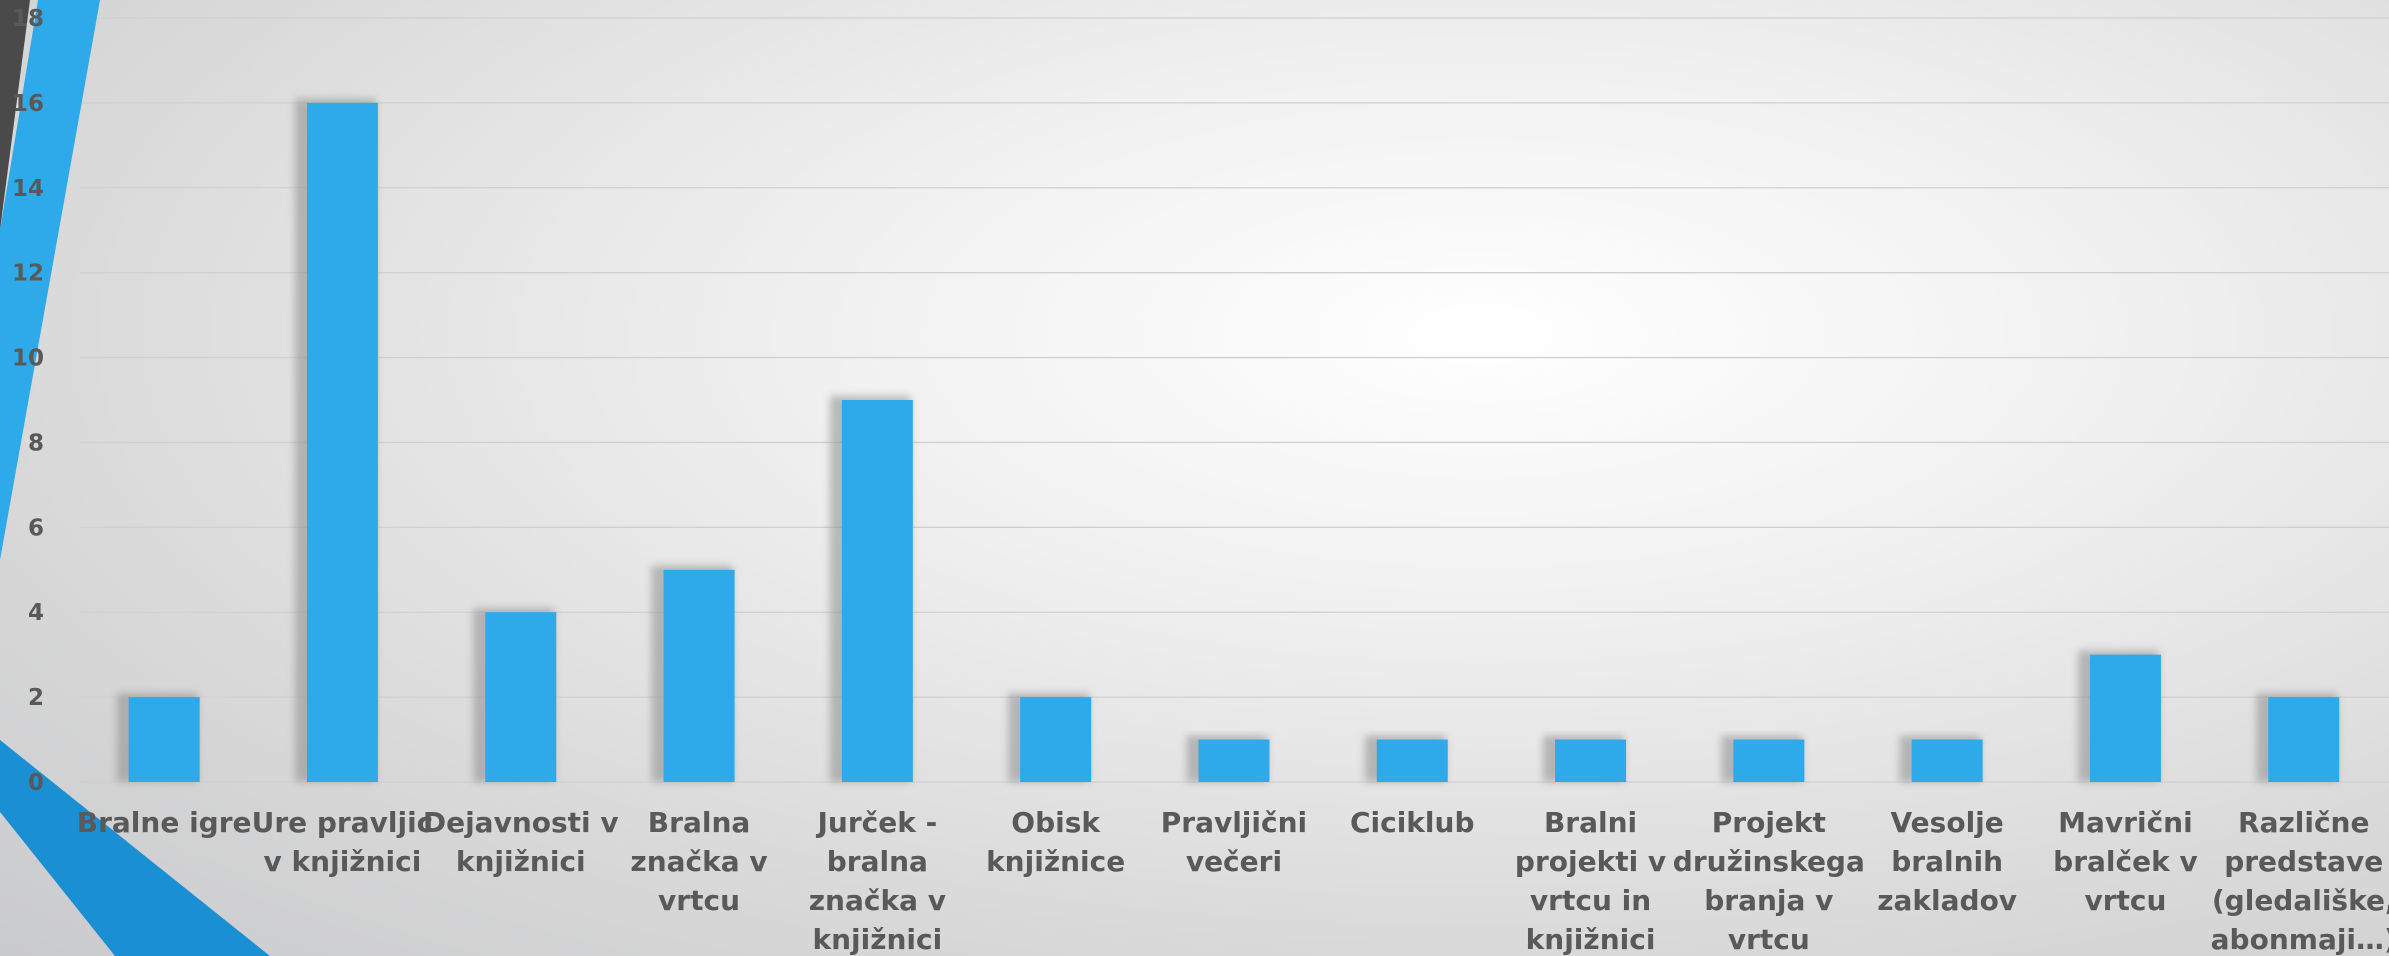 This screenshot has width=2389, height=956. What do you see at coordinates (1769, 881) in the screenshot?
I see `x-category-label: Projekt družinskega branja v vrtcu` at bounding box center [1769, 881].